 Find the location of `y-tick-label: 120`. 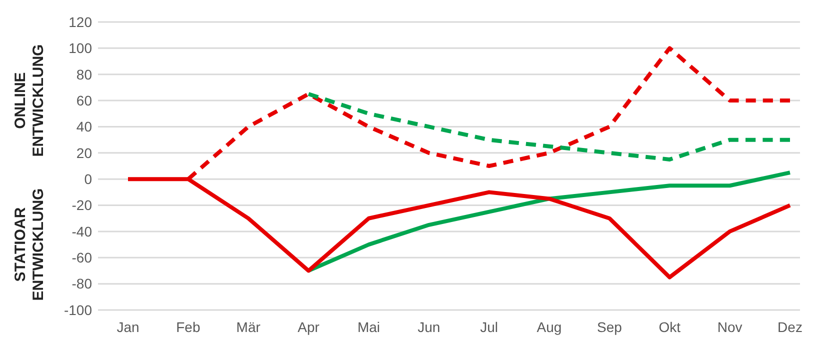

y-tick-label: 120 is located at coordinates (80, 22).